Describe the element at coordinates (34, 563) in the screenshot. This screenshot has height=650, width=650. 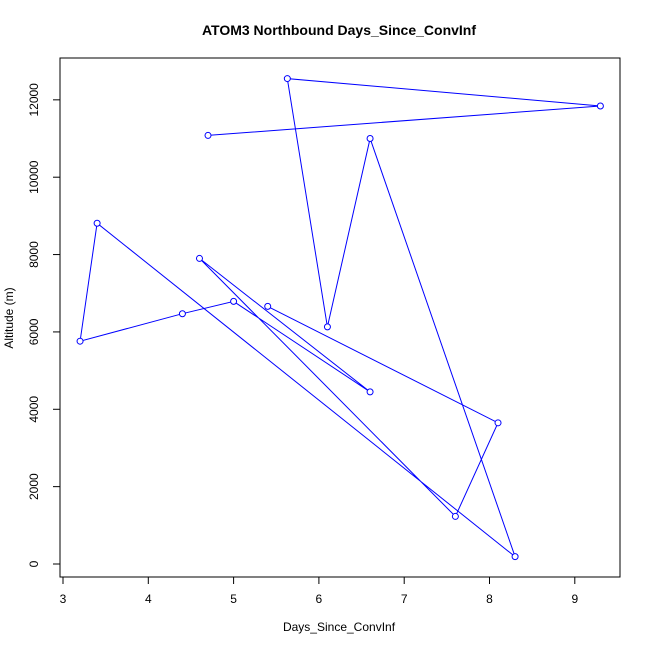
I see `y-tick-label: 0` at that location.